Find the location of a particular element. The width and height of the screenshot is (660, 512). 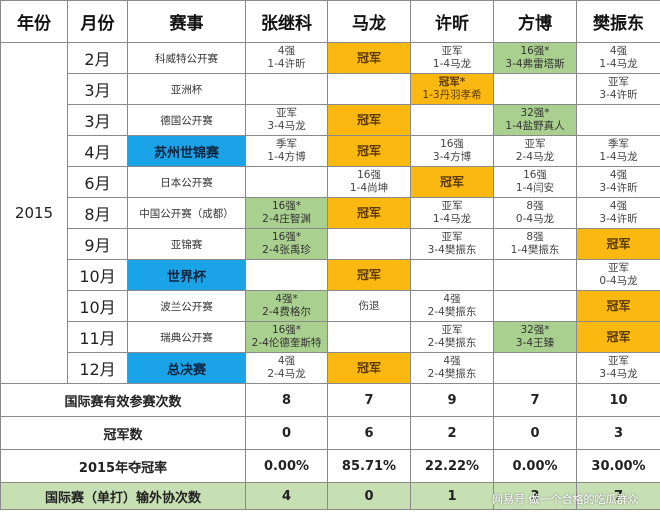

result-score: 1-3丹羽孝希 is located at coordinates (452, 95).